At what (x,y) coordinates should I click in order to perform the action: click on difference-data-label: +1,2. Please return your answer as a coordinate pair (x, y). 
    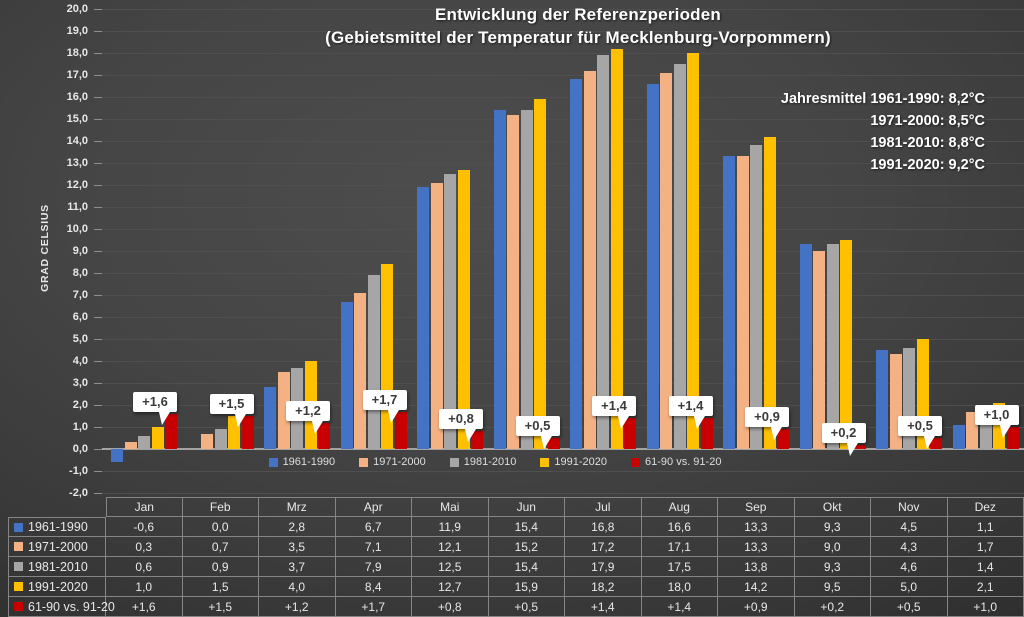
    Looking at the image, I should click on (308, 417).